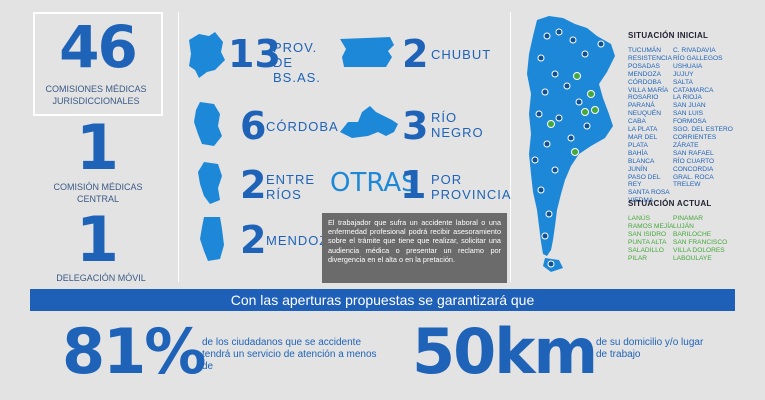 Image resolution: width=765 pixels, height=400 pixels. I want to click on list-item: FORMOSA, so click(690, 122).